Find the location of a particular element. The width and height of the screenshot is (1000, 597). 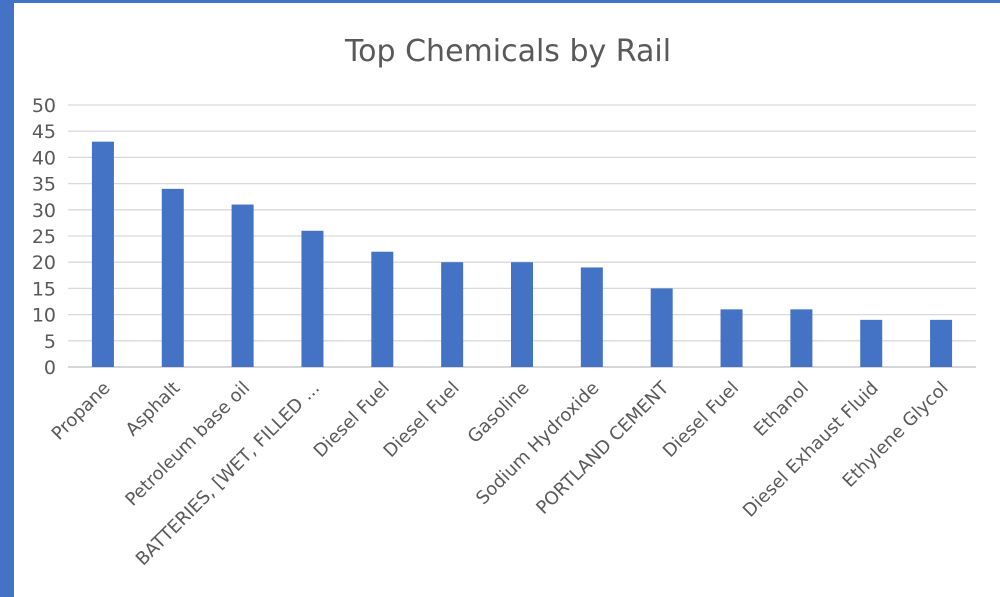

y-tick-label: 5 is located at coordinates (50, 342).